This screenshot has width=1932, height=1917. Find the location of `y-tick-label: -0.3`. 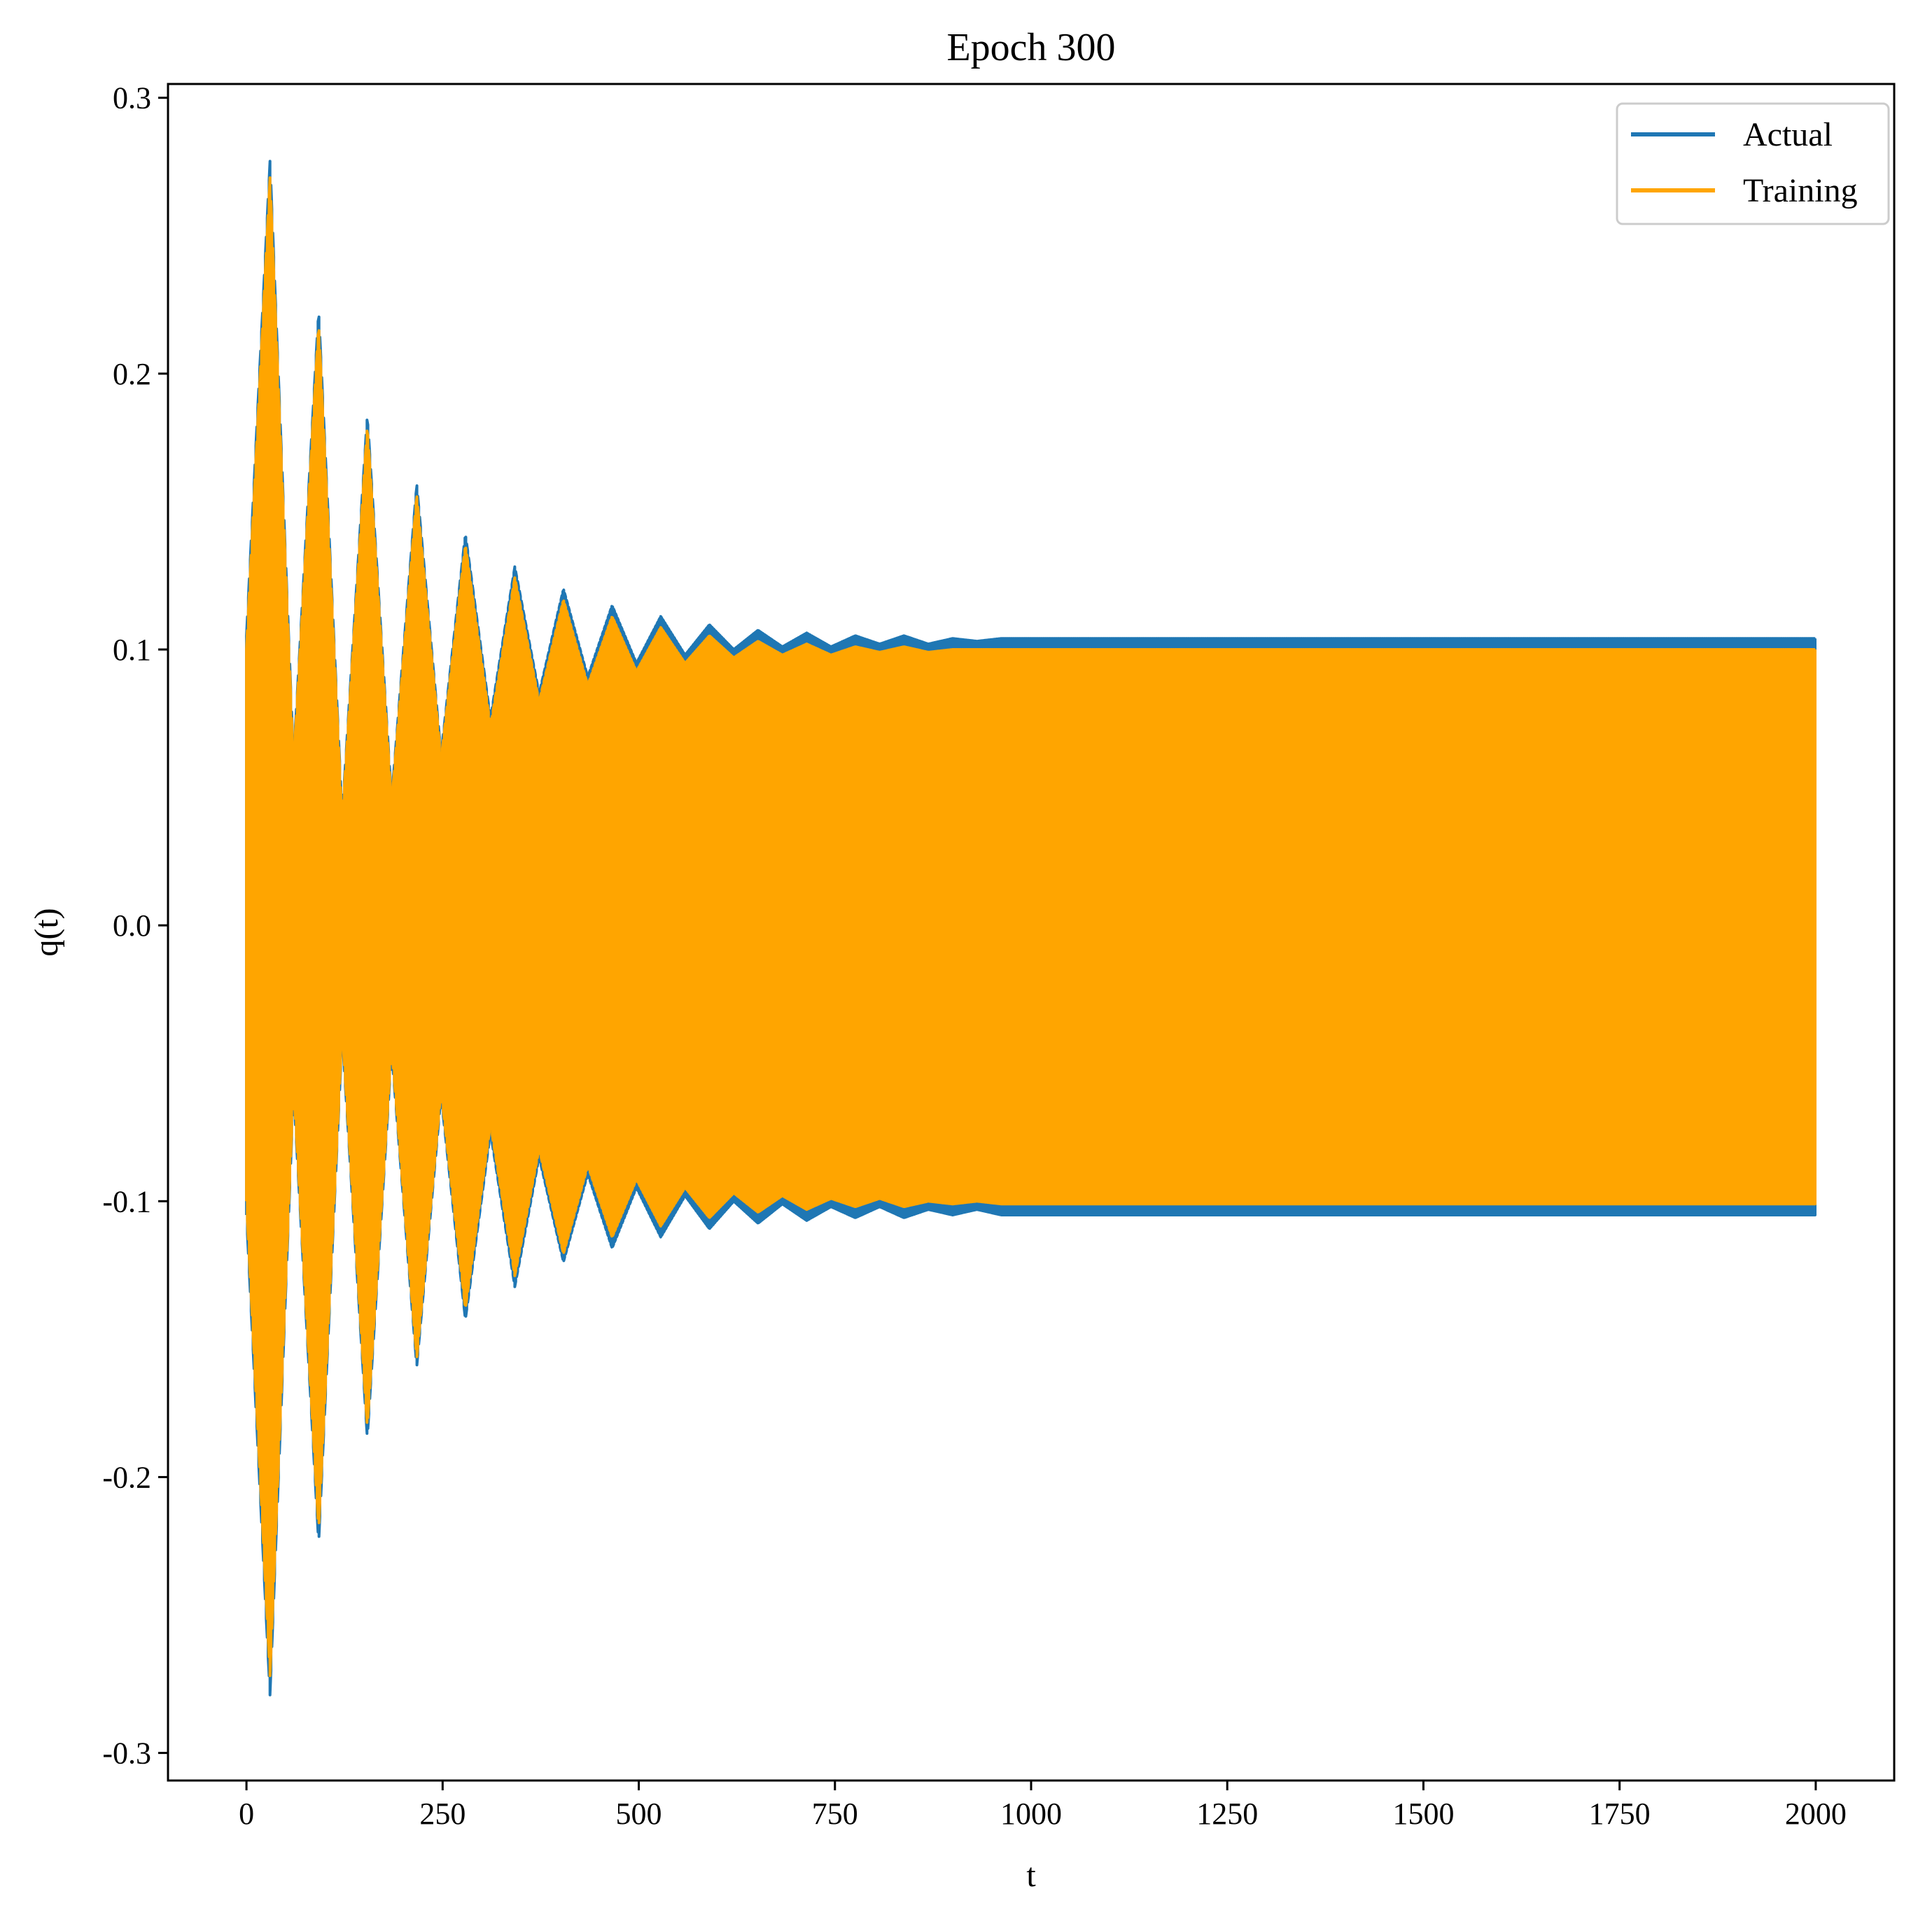

y-tick-label: -0.3 is located at coordinates (126, 1753).